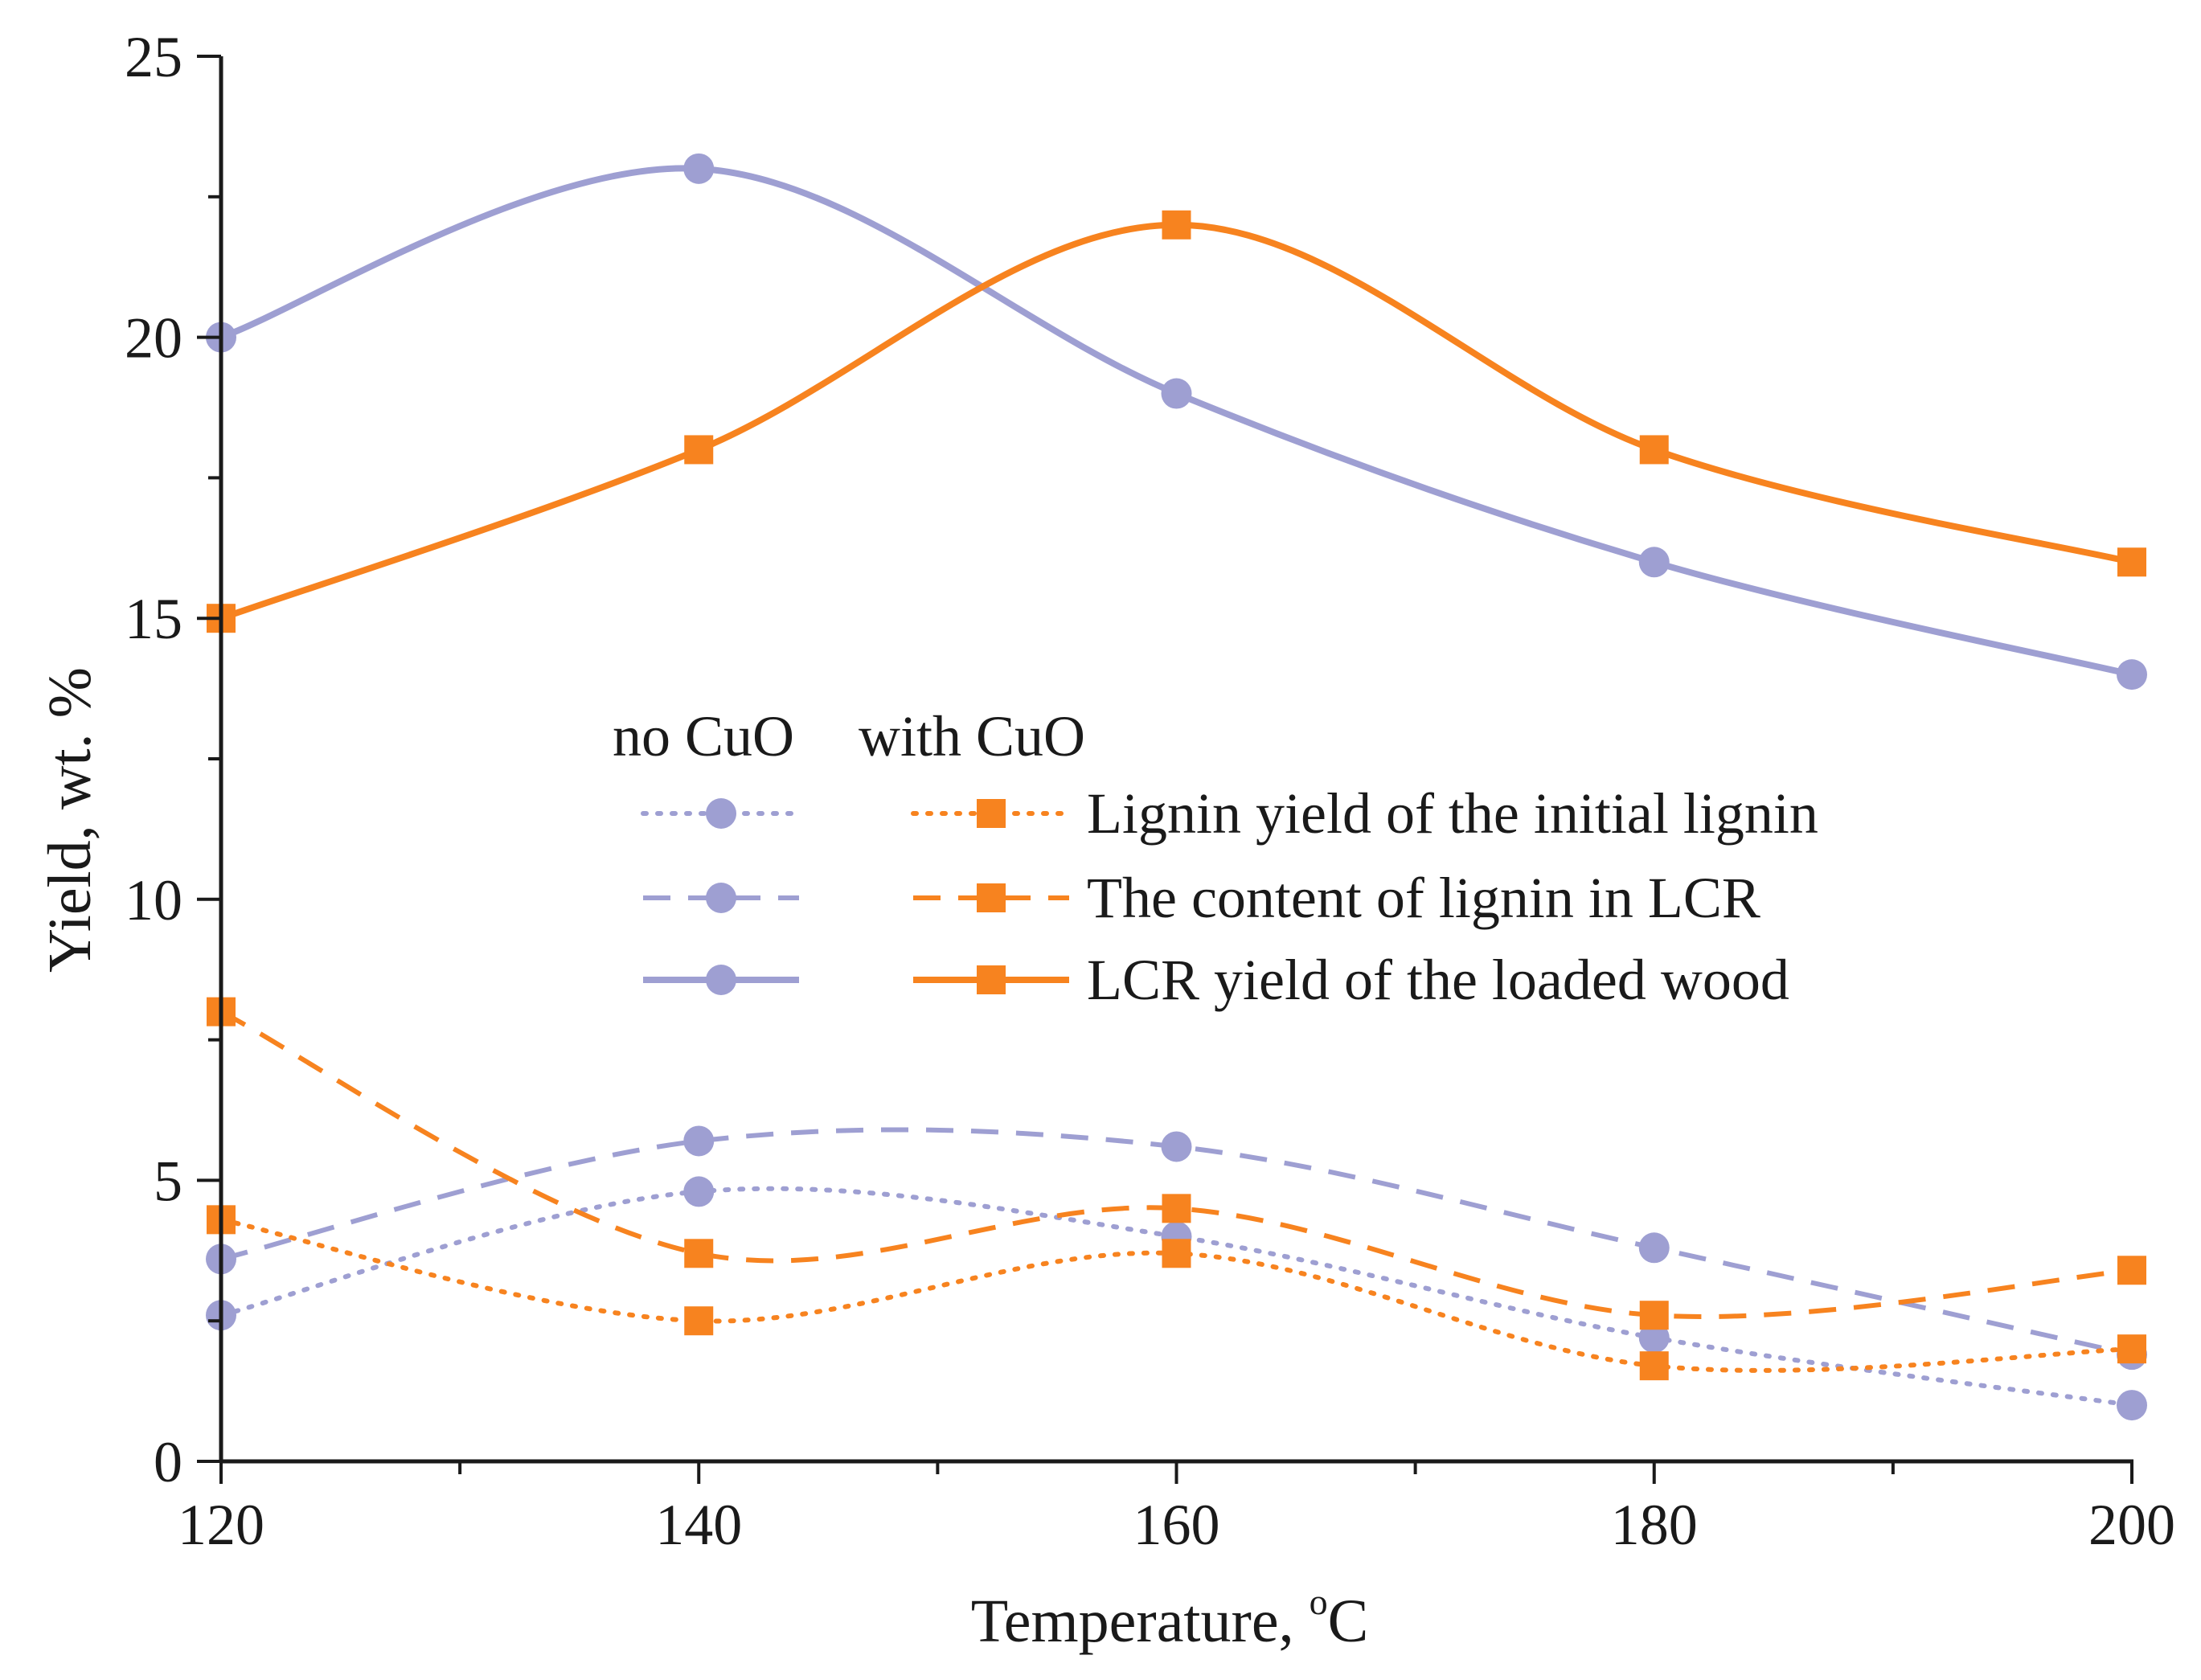  I want to click on x-tick-label: 200, so click(2131, 1525).